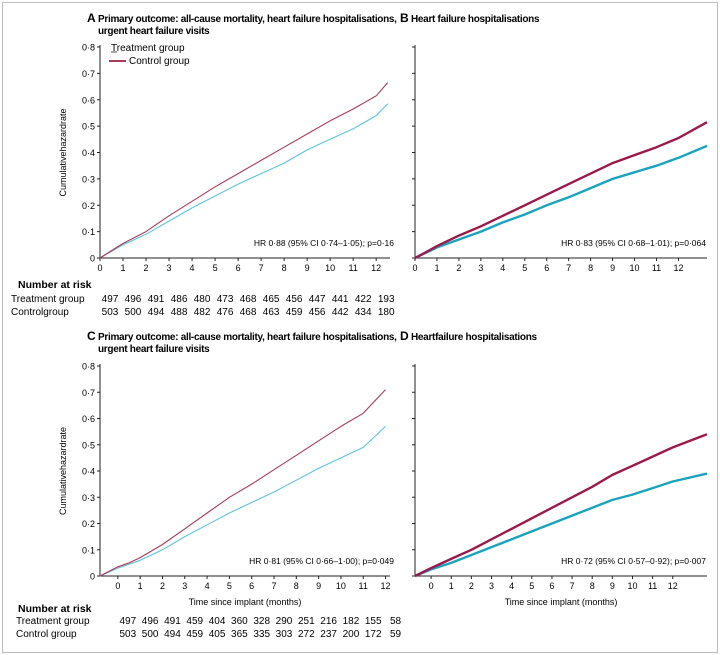 This screenshot has width=720, height=655. I want to click on risk-value: 442, so click(340, 312).